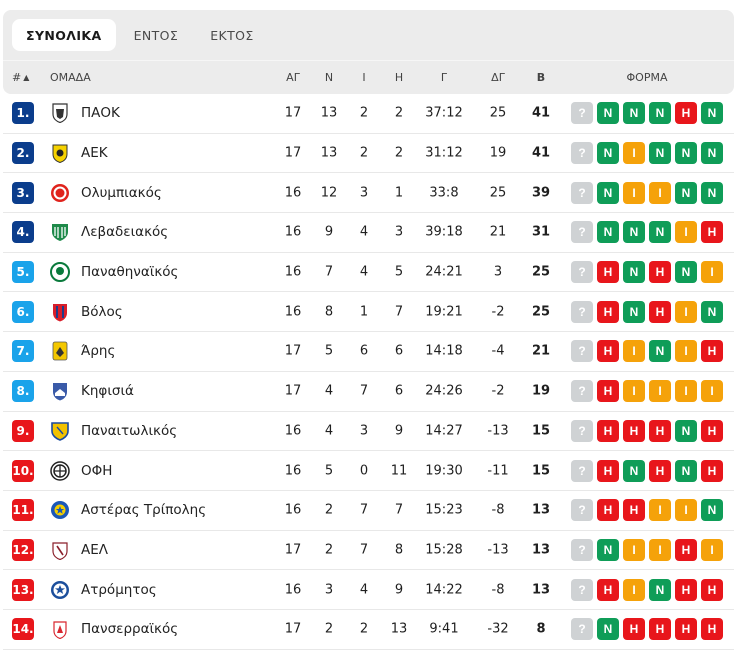 This screenshot has width=747, height=655. What do you see at coordinates (98, 351) in the screenshot?
I see `team-name: Άρης` at bounding box center [98, 351].